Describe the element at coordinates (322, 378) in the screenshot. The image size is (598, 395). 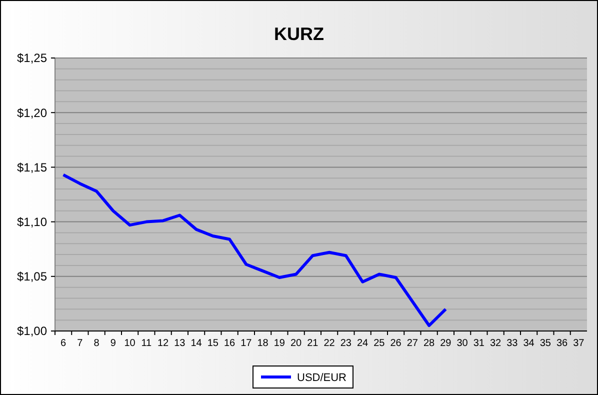
I see `legend-label: USD/EUR` at that location.